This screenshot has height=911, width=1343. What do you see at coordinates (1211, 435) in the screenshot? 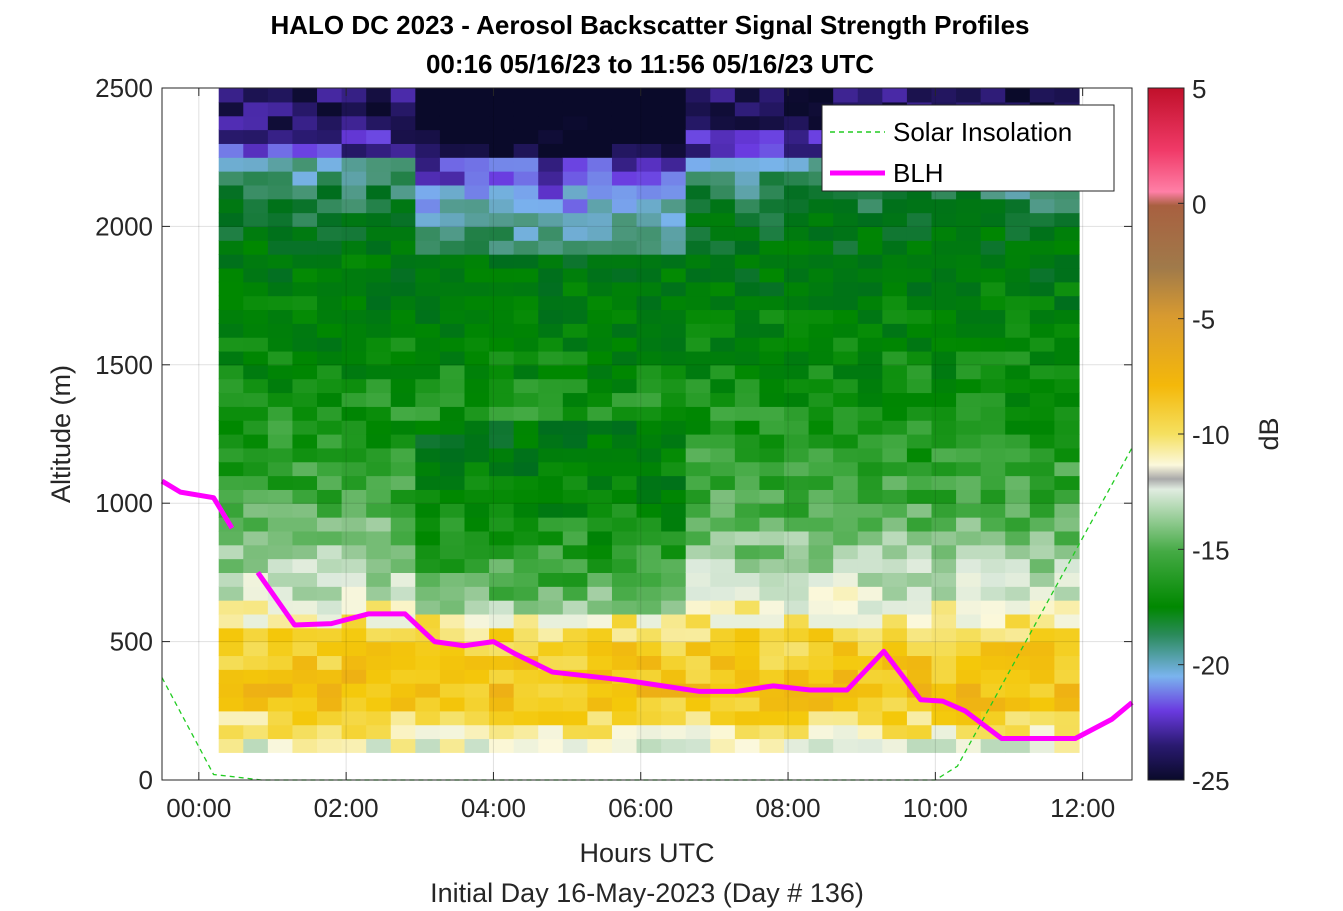
I see `colorbar-tick-label: -10` at bounding box center [1211, 435].